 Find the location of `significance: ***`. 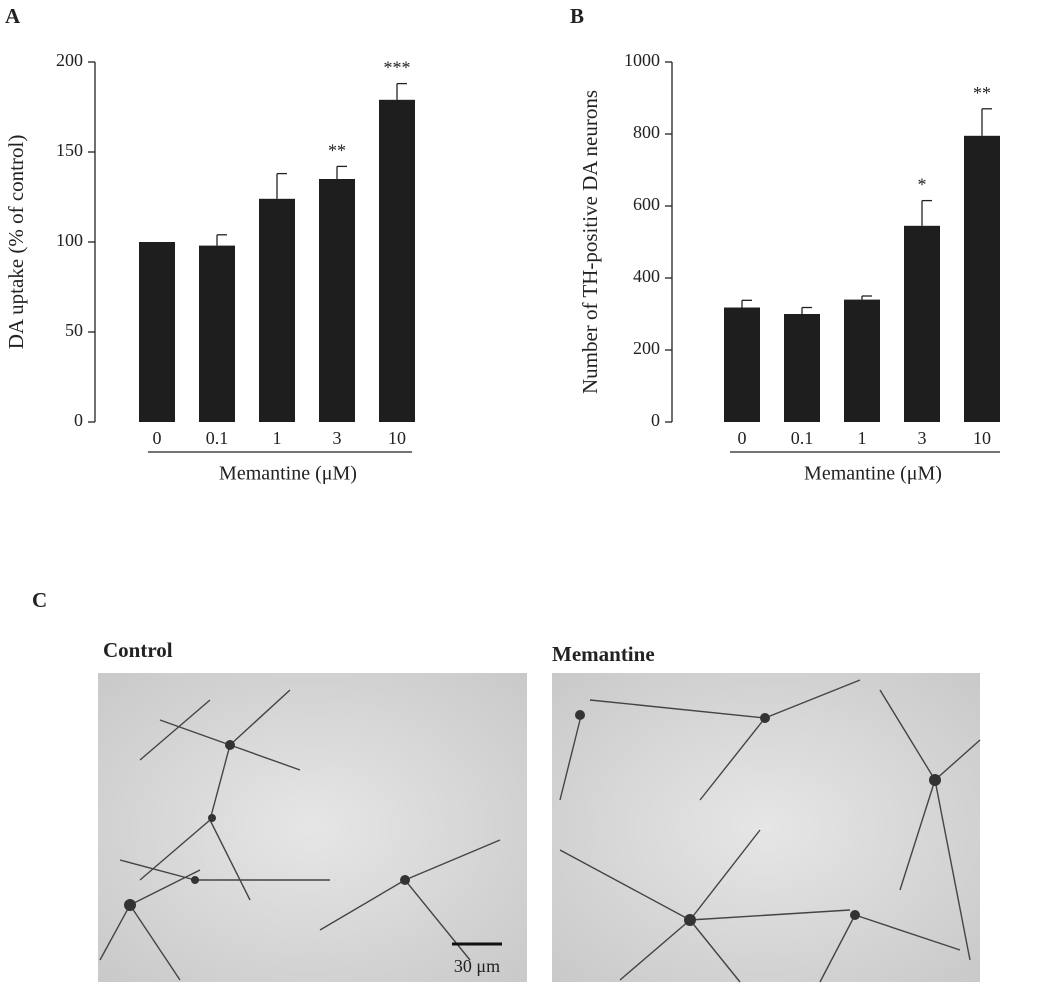

significance: *** is located at coordinates (397, 68).